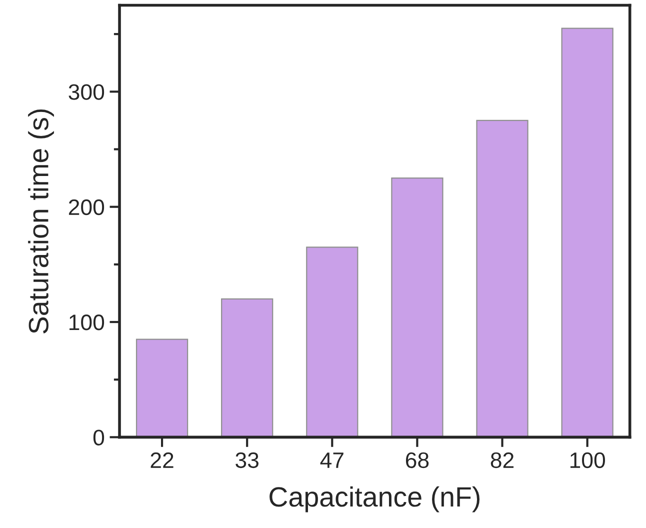 This screenshot has height=528, width=646. I want to click on x-tick-label: 82, so click(502, 460).